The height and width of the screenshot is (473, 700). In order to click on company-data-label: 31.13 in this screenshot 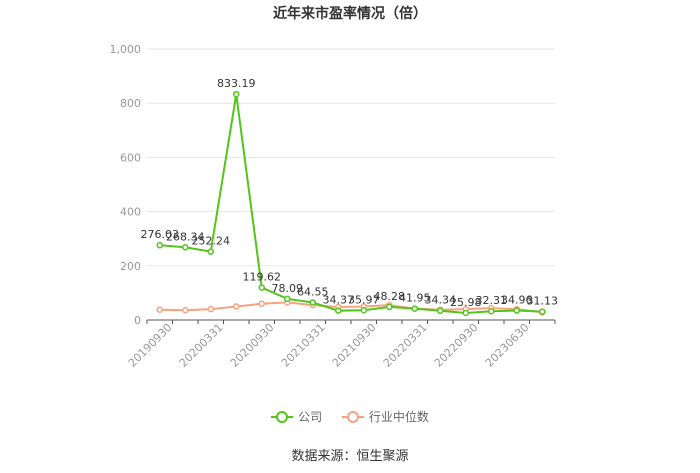, I will do `click(543, 301)`.